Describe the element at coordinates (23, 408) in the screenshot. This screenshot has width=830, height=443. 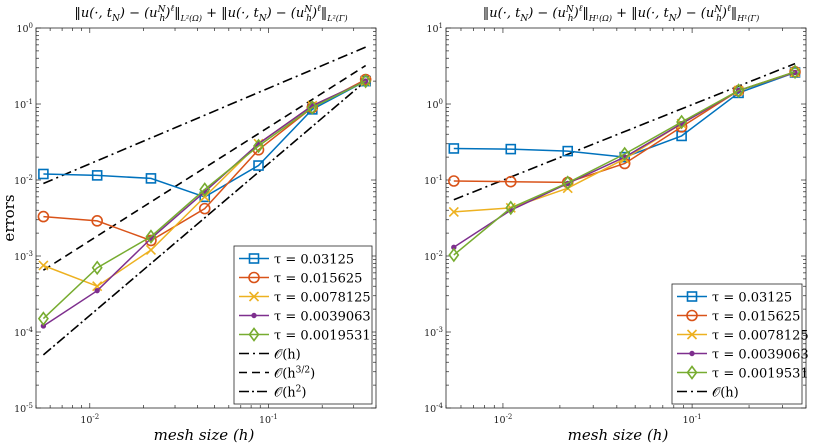
I see `y-tick-label: 10⁻⁵` at that location.